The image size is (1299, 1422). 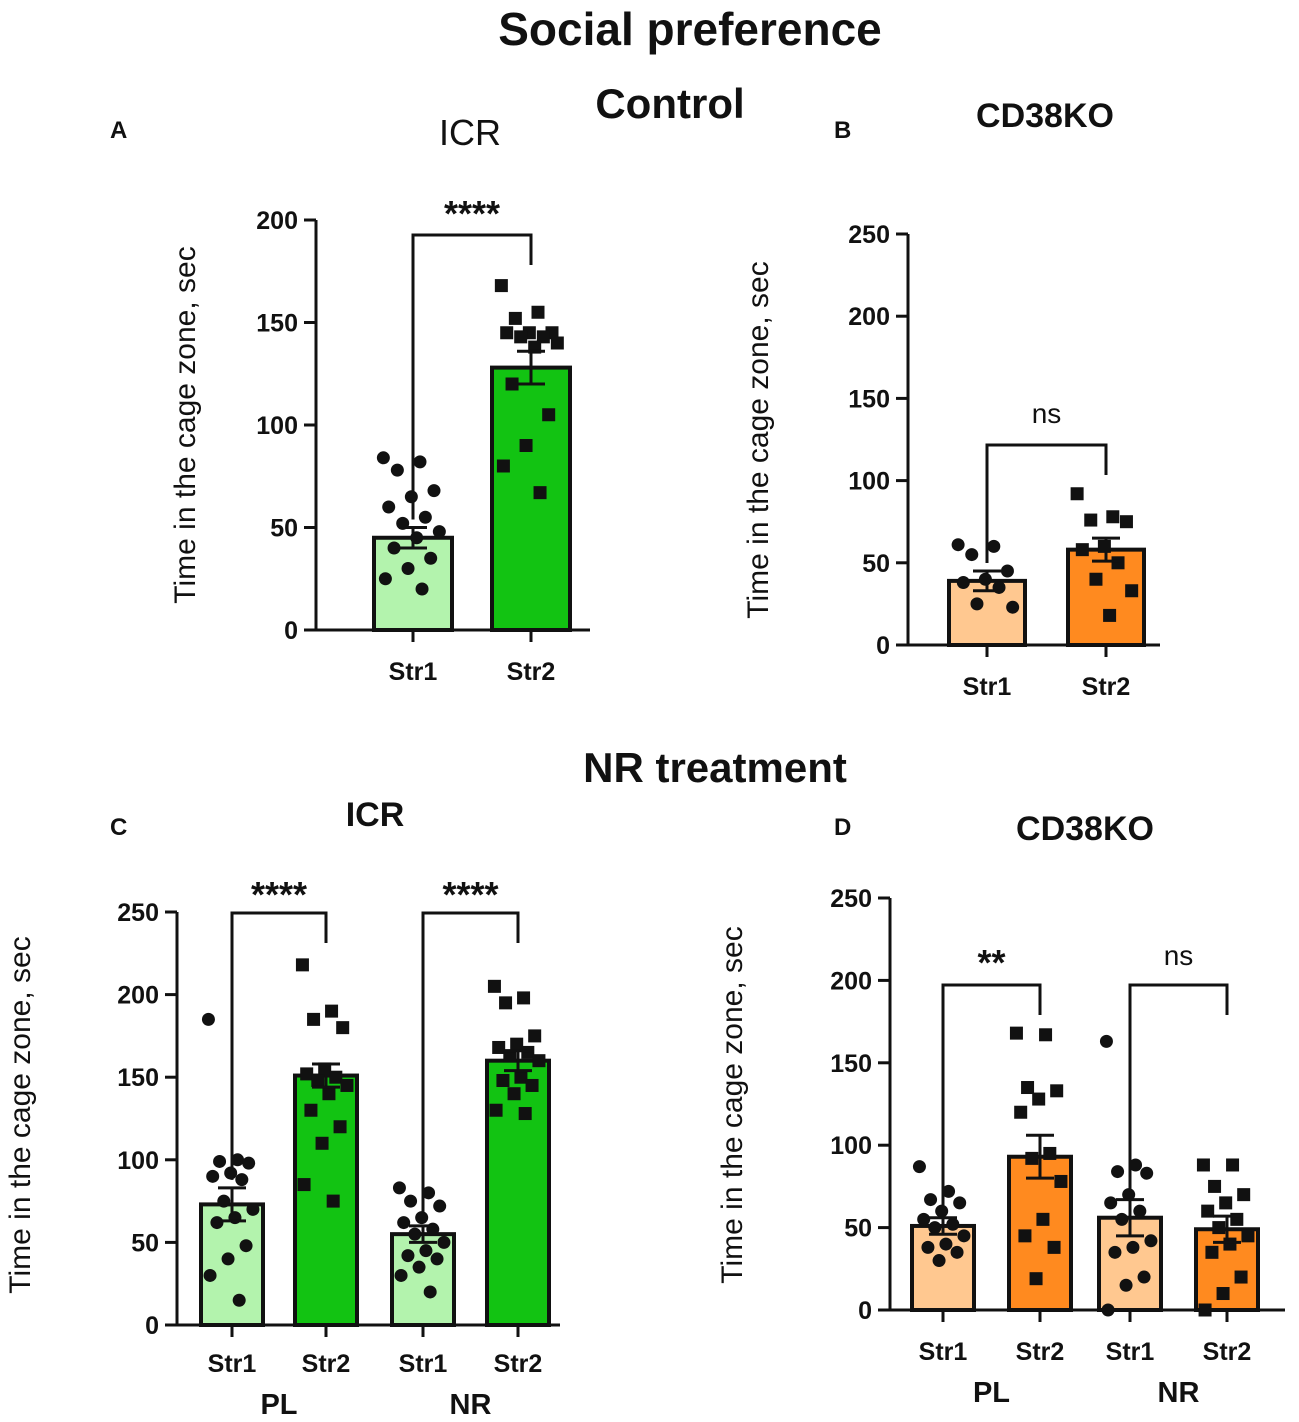 What do you see at coordinates (413, 672) in the screenshot?
I see `panel-a-category-label: Str1` at bounding box center [413, 672].